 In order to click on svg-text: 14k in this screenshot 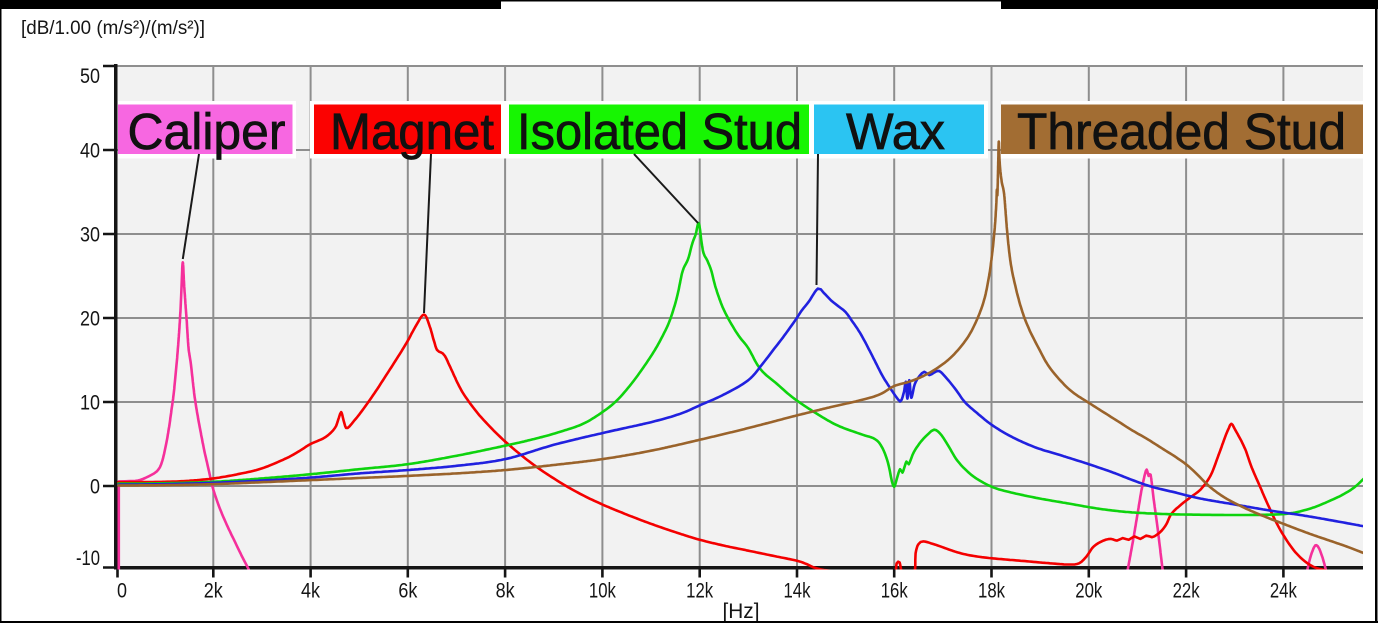, I will do `click(796, 591)`.